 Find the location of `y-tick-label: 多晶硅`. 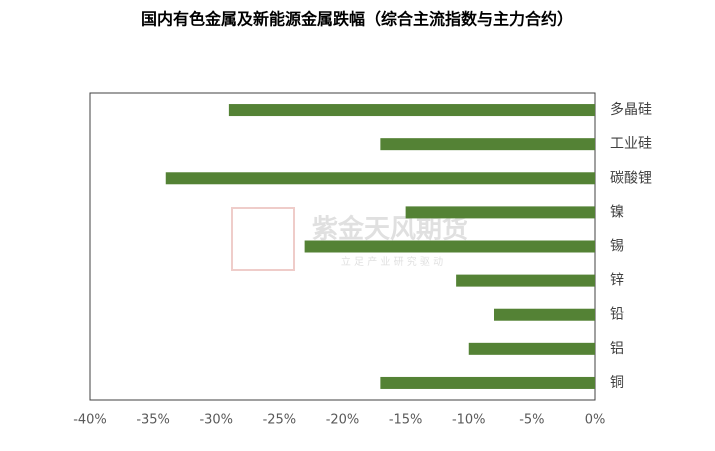

y-tick-label: 多晶硅 is located at coordinates (631, 109).